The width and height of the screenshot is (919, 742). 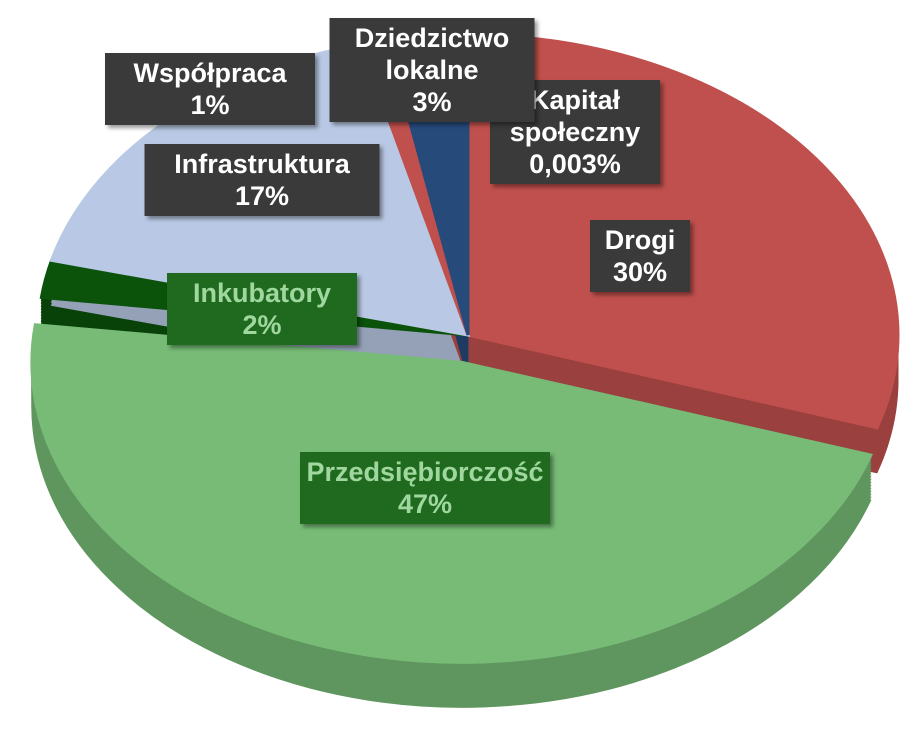 I want to click on data-label: Współpraca 1%, so click(x=210, y=89).